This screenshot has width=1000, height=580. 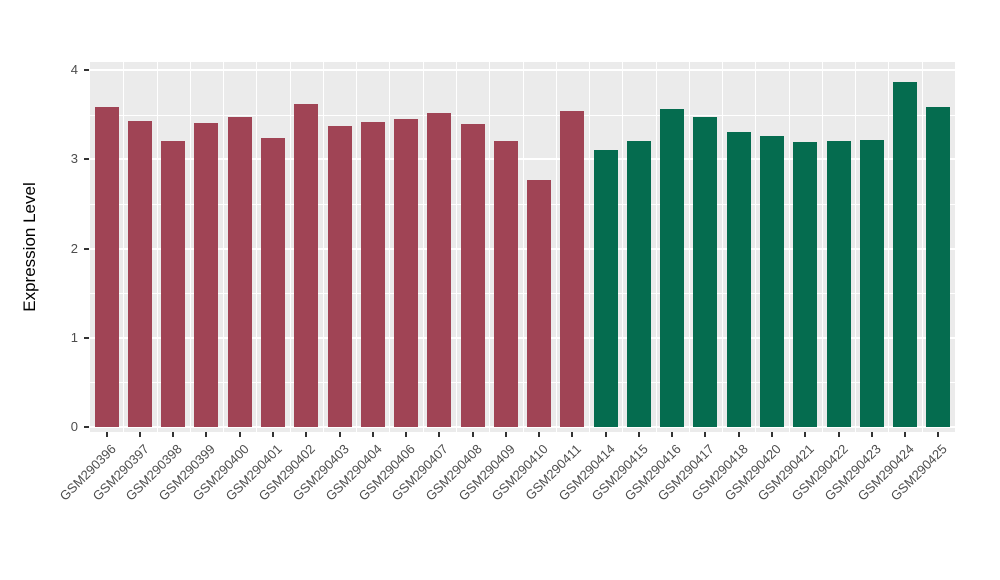 I want to click on y-tick-label: 0, so click(x=74, y=426).